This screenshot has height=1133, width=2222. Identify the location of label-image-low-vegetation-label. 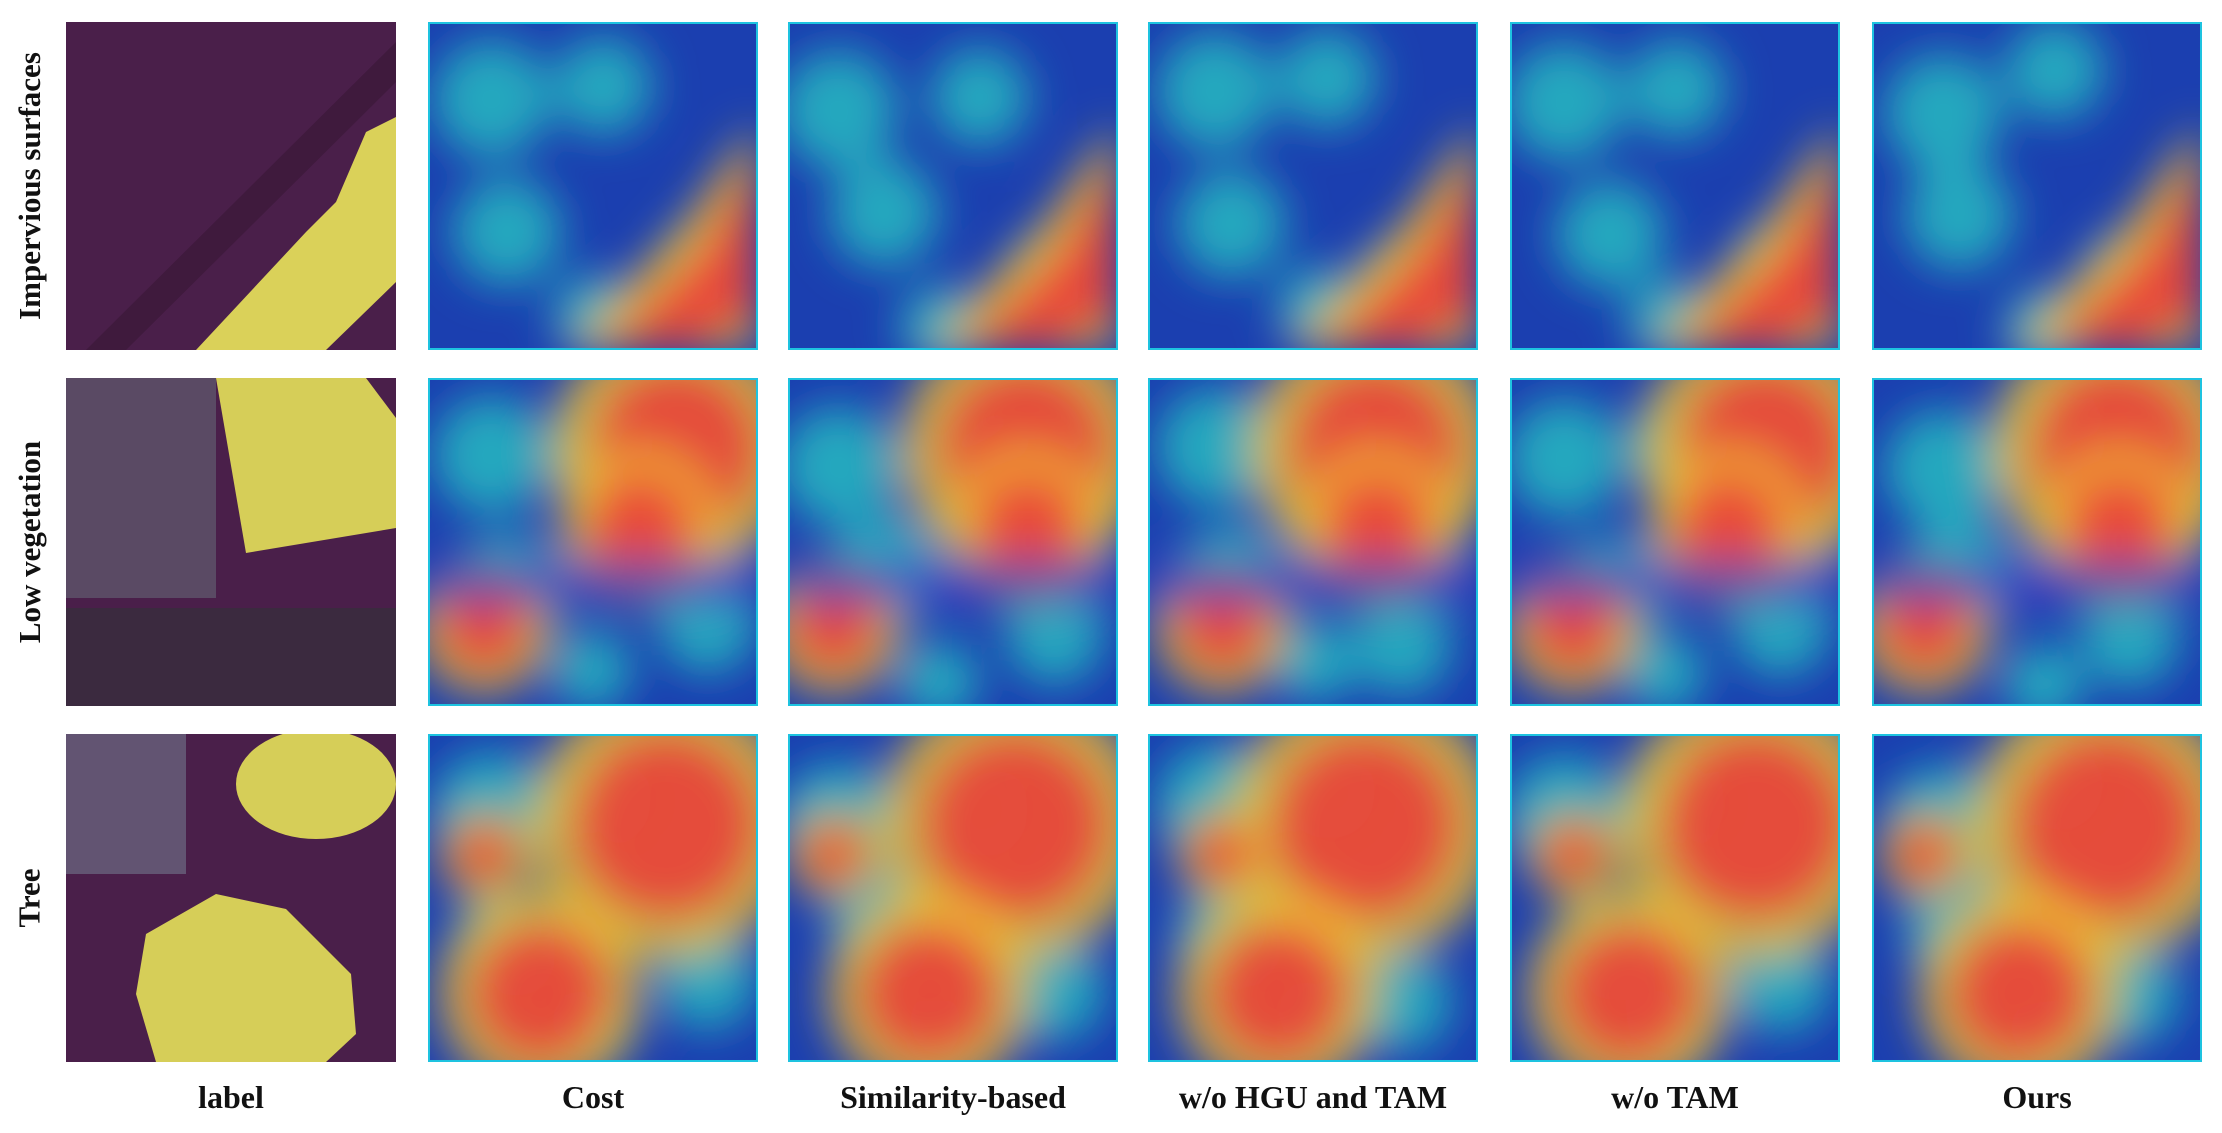
(231, 542).